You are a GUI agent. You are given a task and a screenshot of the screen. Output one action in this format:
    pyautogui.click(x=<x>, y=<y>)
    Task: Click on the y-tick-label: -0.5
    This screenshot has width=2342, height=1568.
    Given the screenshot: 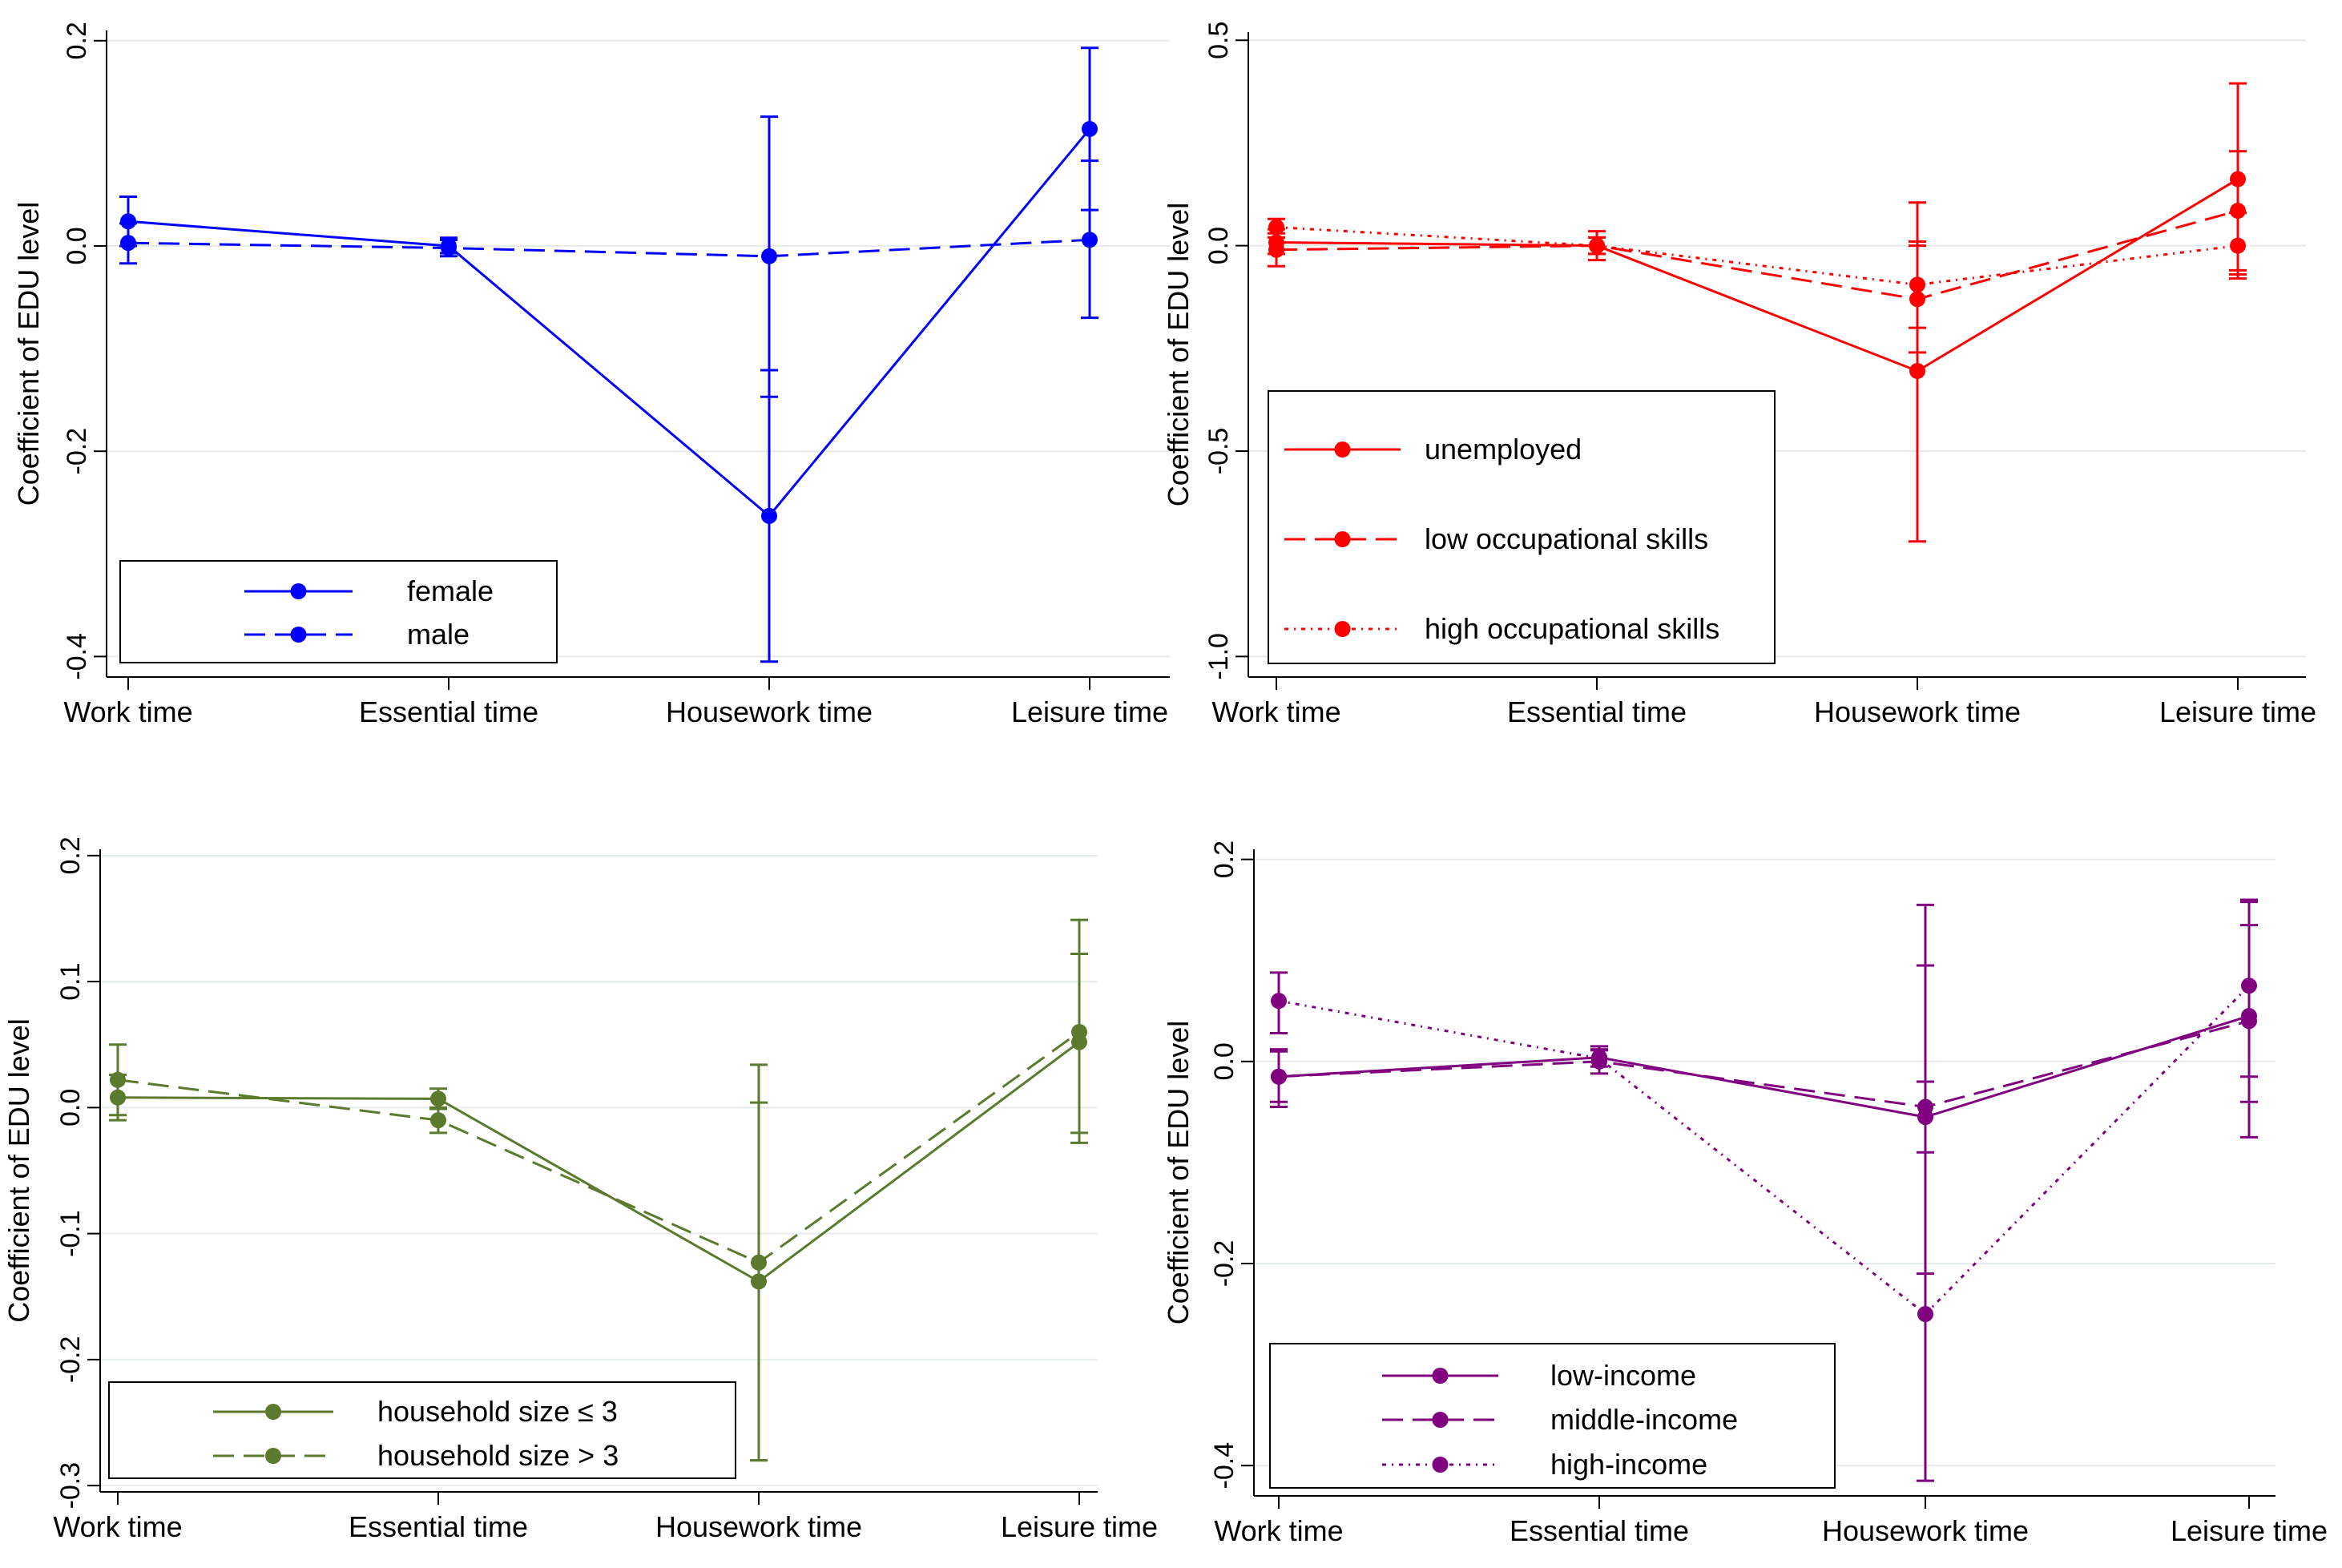 What is the action you would take?
    pyautogui.click(x=1219, y=451)
    